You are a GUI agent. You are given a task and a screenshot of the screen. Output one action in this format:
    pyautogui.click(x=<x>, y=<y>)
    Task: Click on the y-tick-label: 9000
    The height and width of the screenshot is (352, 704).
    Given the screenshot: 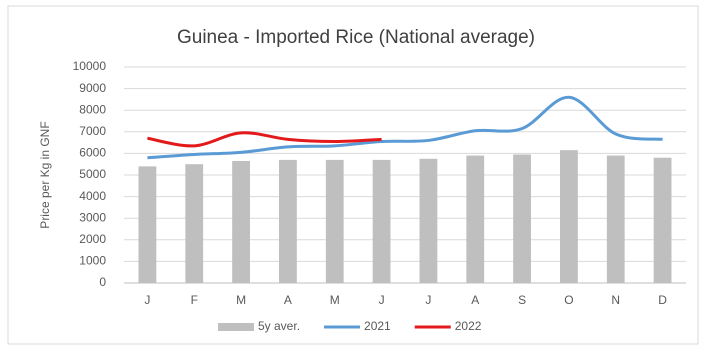 What is the action you would take?
    pyautogui.click(x=92, y=88)
    